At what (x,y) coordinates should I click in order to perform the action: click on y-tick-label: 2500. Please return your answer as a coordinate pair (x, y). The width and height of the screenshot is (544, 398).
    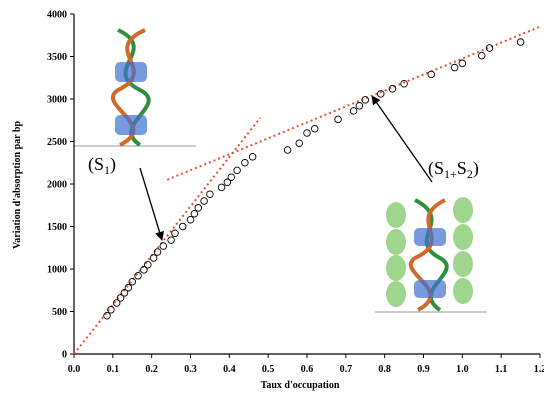
    Looking at the image, I should click on (57, 142).